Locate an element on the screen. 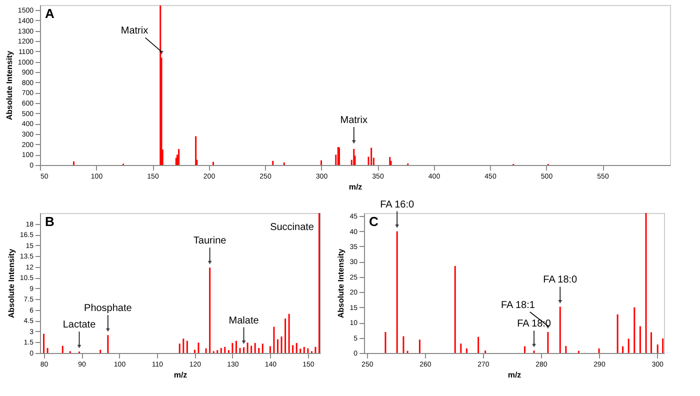  annotation: FA 18:1 is located at coordinates (518, 305).